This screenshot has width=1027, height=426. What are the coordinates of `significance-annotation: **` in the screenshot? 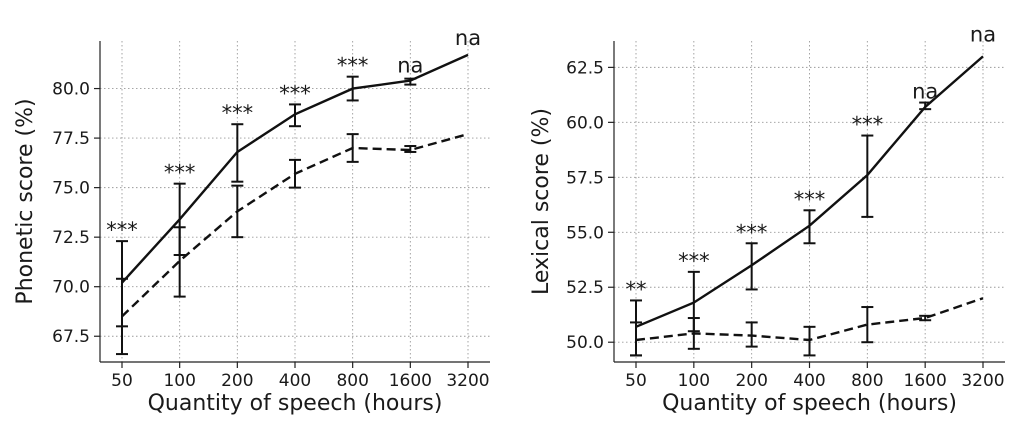 It's located at (636, 289).